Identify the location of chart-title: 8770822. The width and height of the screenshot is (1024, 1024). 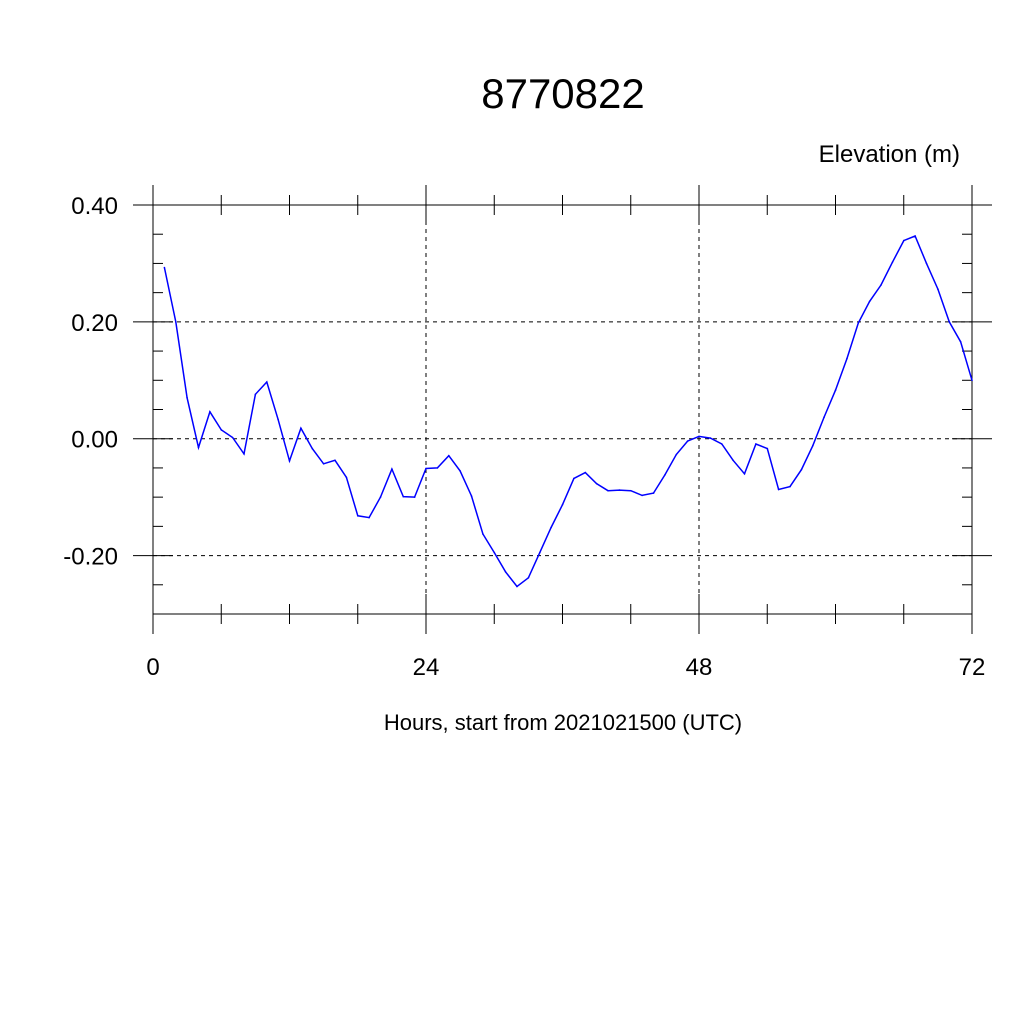
(563, 93).